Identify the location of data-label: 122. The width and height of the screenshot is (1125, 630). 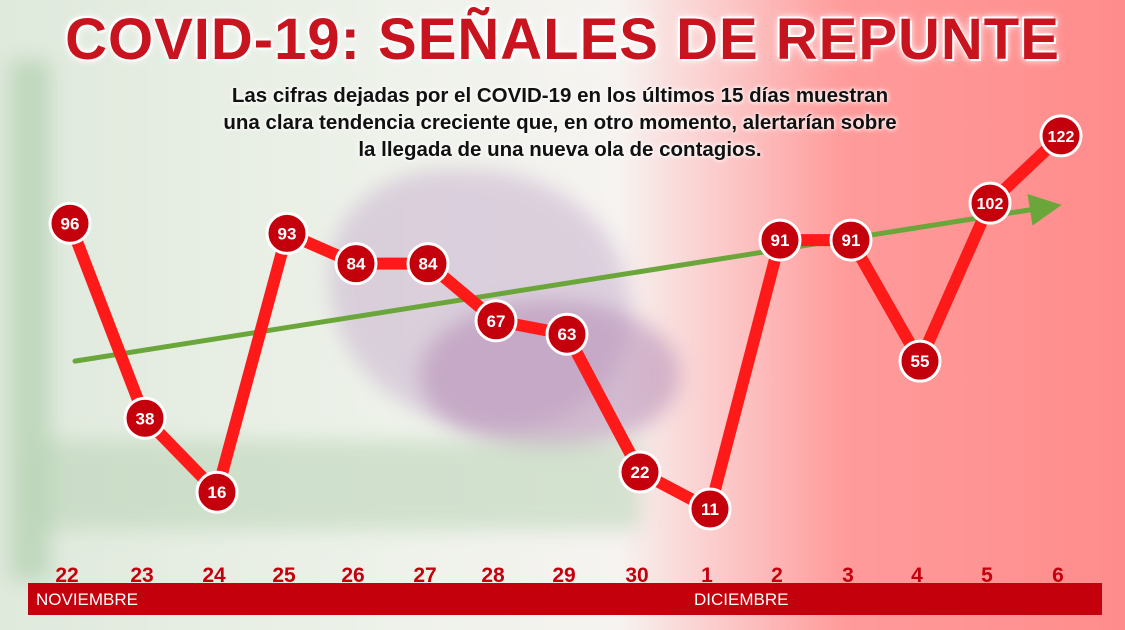
(1061, 137).